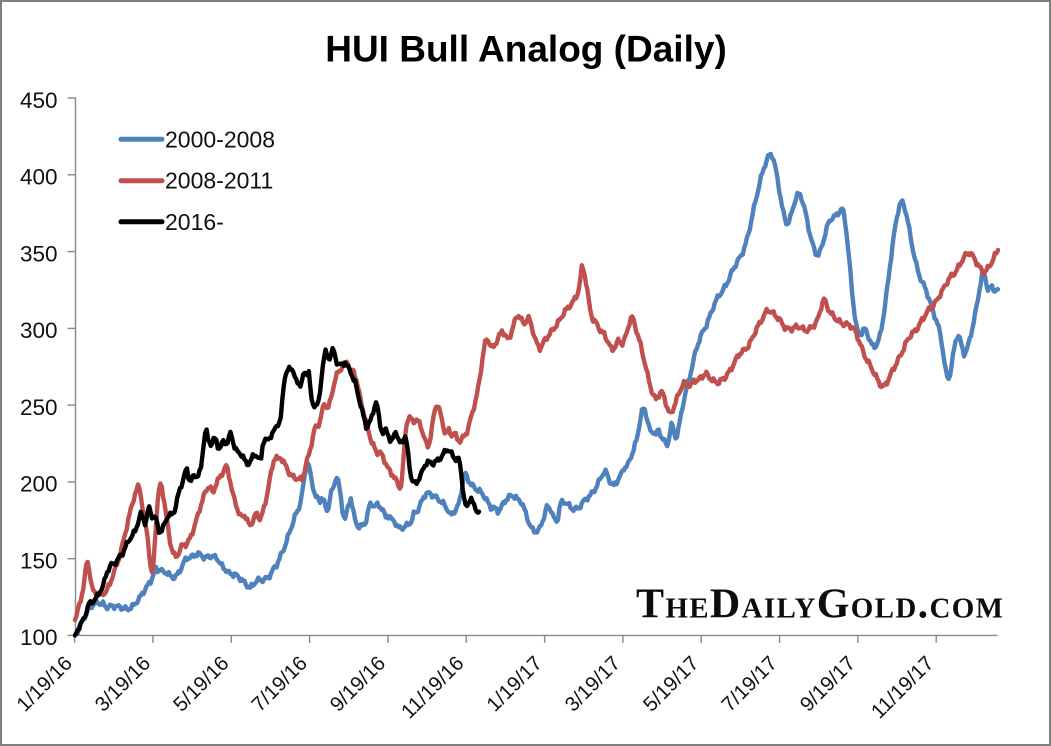 This screenshot has height=746, width=1051. I want to click on svg-text: 200, so click(39, 484).